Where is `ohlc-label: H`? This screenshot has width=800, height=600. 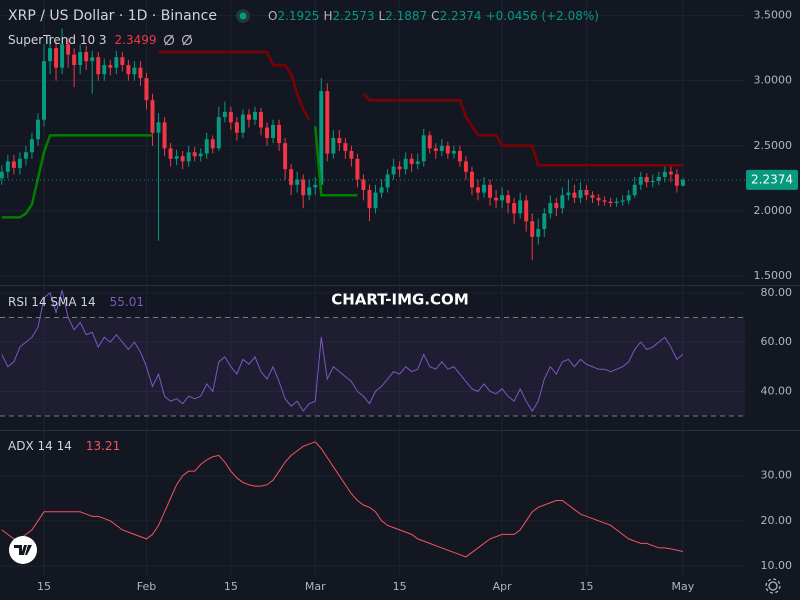 ohlc-label: H is located at coordinates (327, 16).